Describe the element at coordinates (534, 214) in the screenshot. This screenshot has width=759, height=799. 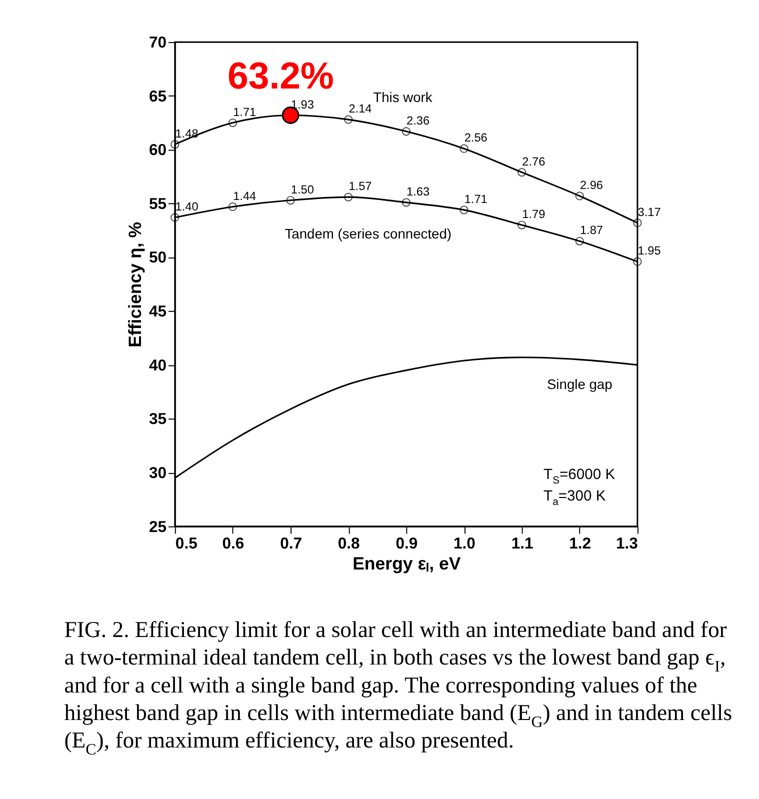
I see `annotation: 1.79` at that location.